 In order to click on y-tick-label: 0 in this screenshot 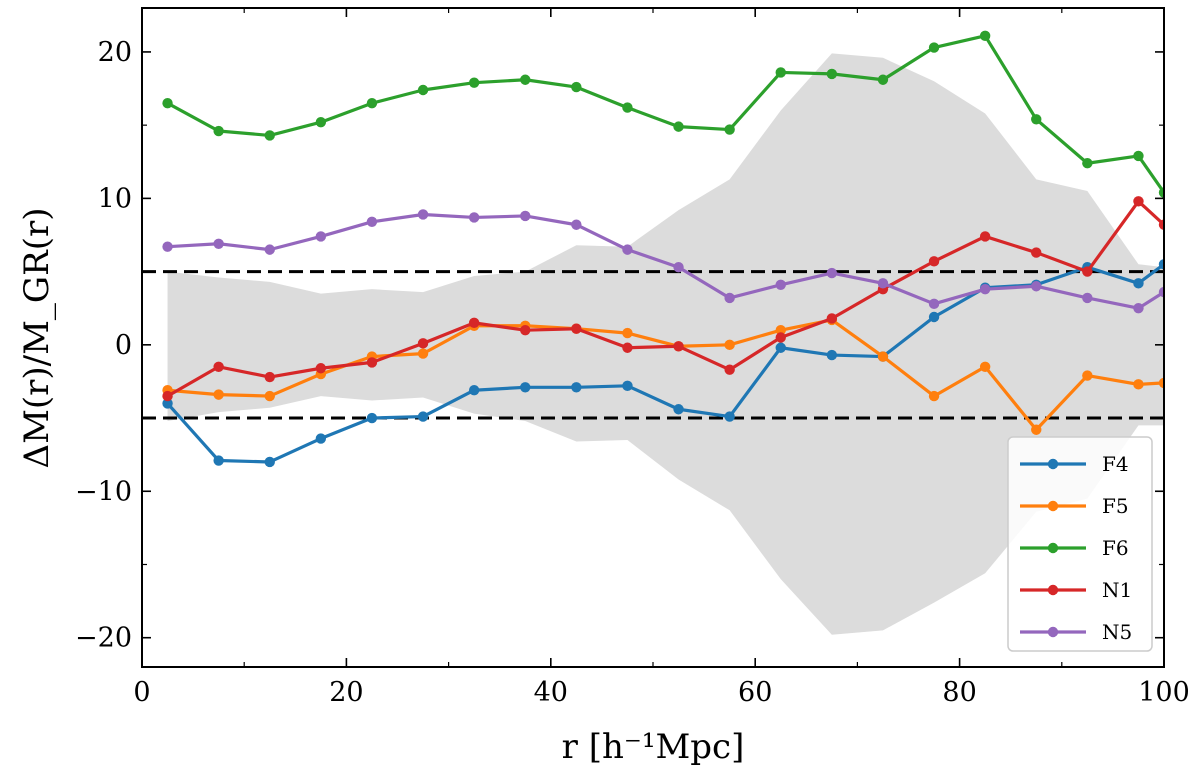, I will do `click(123, 345)`.